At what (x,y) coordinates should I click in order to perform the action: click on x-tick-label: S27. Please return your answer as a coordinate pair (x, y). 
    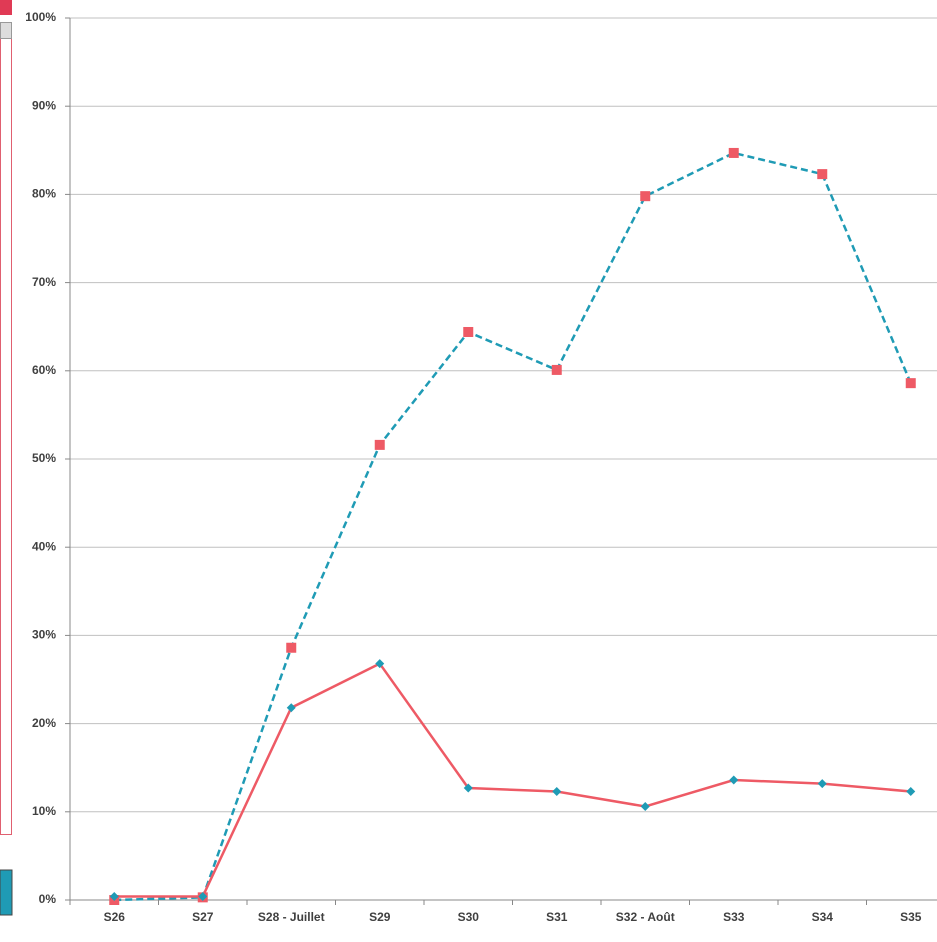
    Looking at the image, I should click on (203, 917).